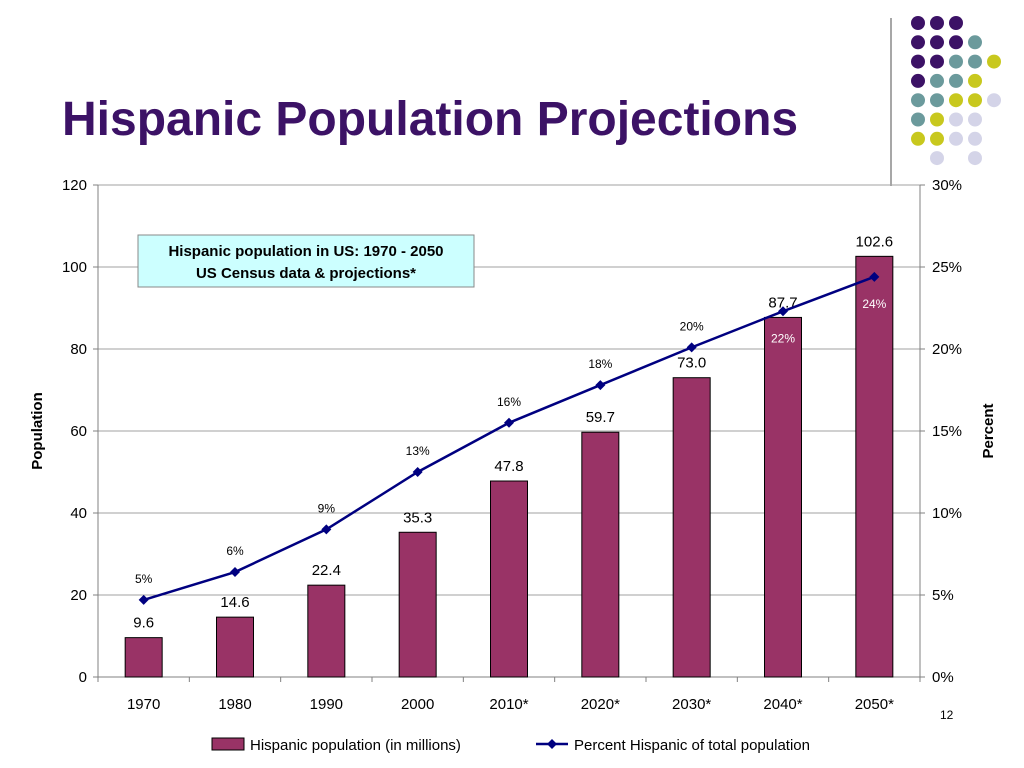  What do you see at coordinates (692, 326) in the screenshot?
I see `percent-label: 20%` at bounding box center [692, 326].